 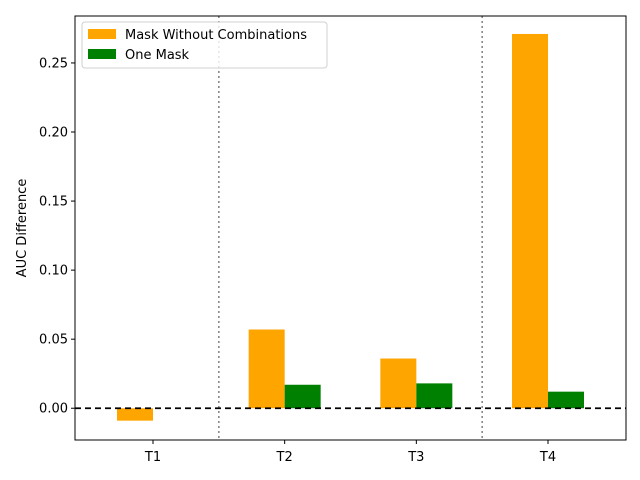 What do you see at coordinates (398, 383) in the screenshot?
I see `bar-mask-without-combinations-t3` at bounding box center [398, 383].